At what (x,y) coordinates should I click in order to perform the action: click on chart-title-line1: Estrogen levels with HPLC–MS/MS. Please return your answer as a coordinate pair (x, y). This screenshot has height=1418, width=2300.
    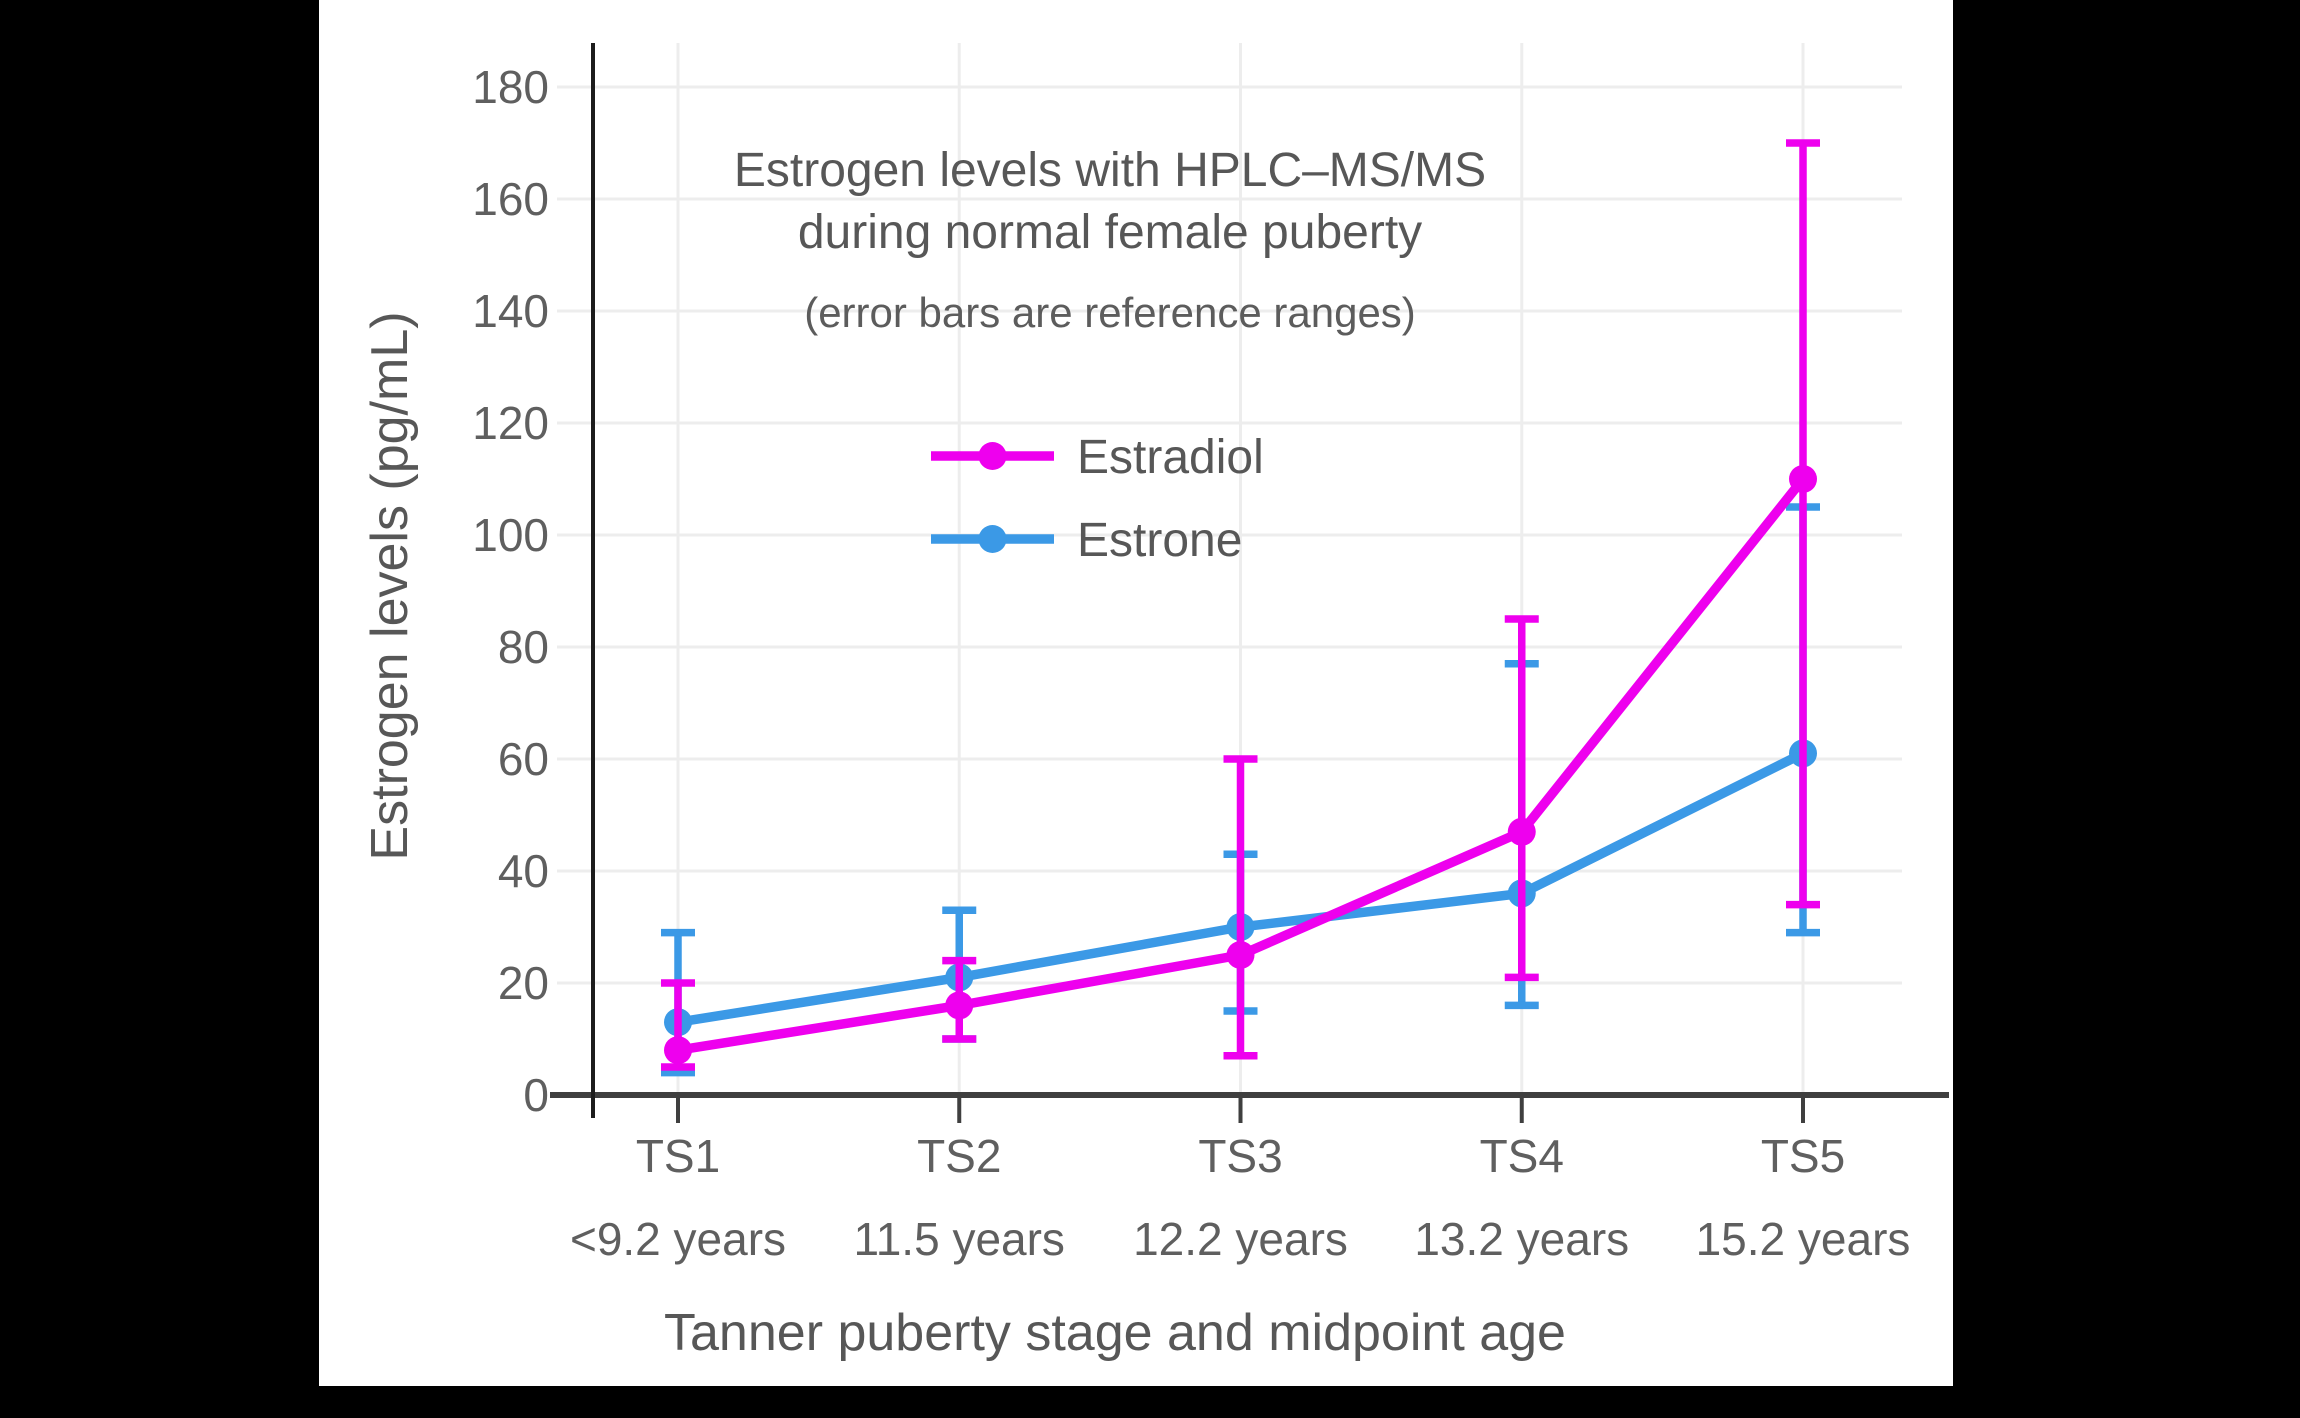
    Looking at the image, I should click on (1110, 170).